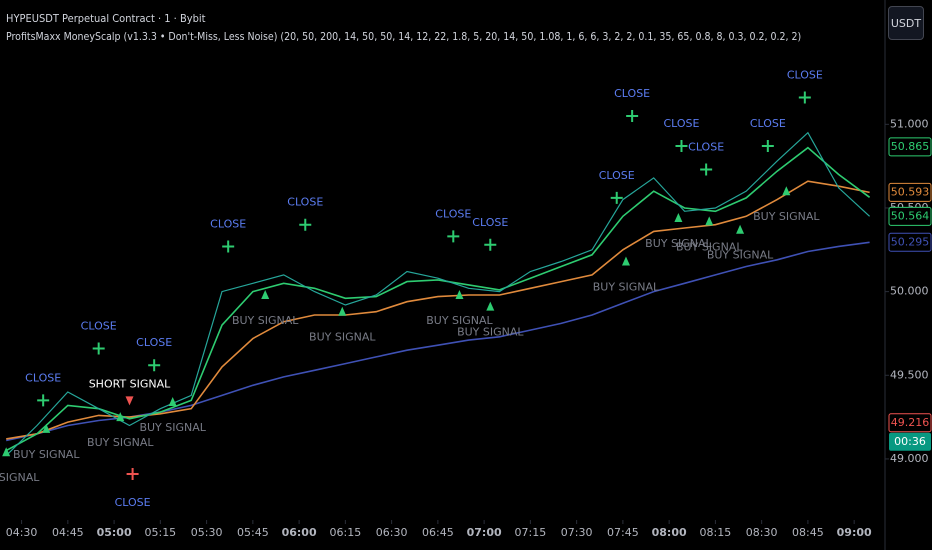  Describe the element at coordinates (909, 291) in the screenshot. I see `y-tick-label: 50.000` at that location.